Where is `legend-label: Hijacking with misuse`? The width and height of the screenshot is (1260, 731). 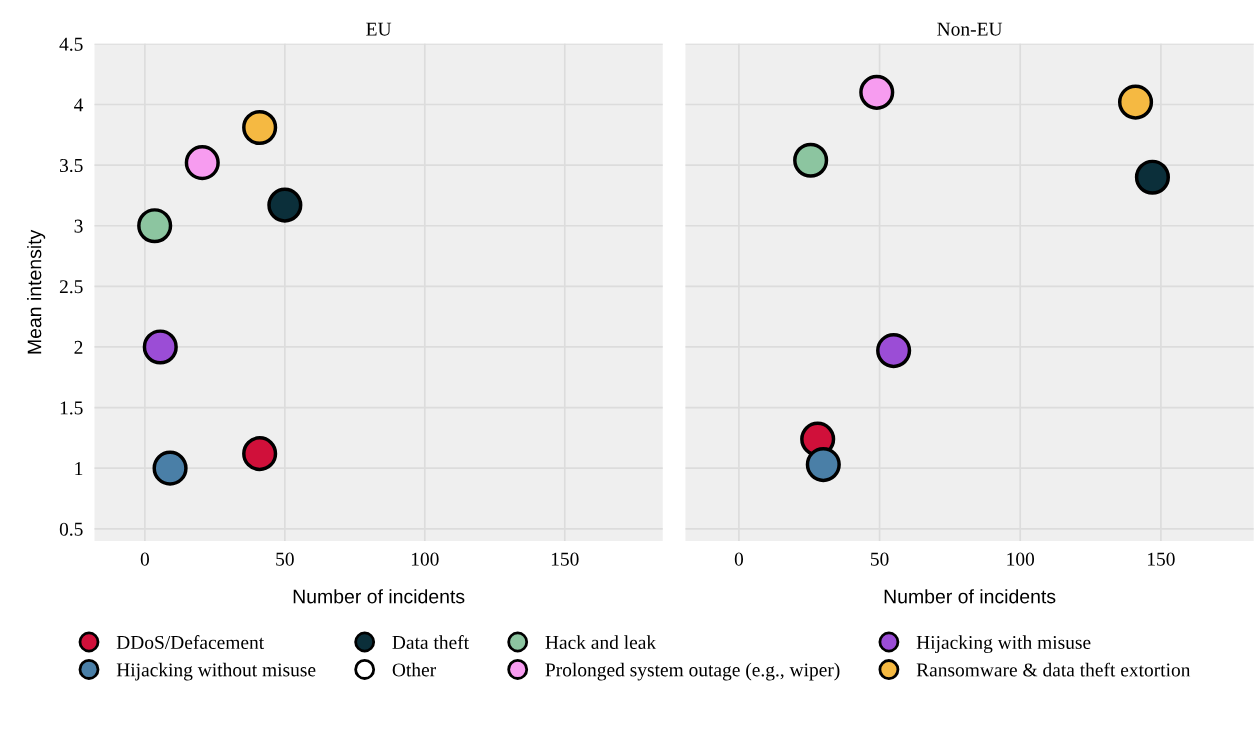
legend-label: Hijacking with misuse is located at coordinates (1003, 644).